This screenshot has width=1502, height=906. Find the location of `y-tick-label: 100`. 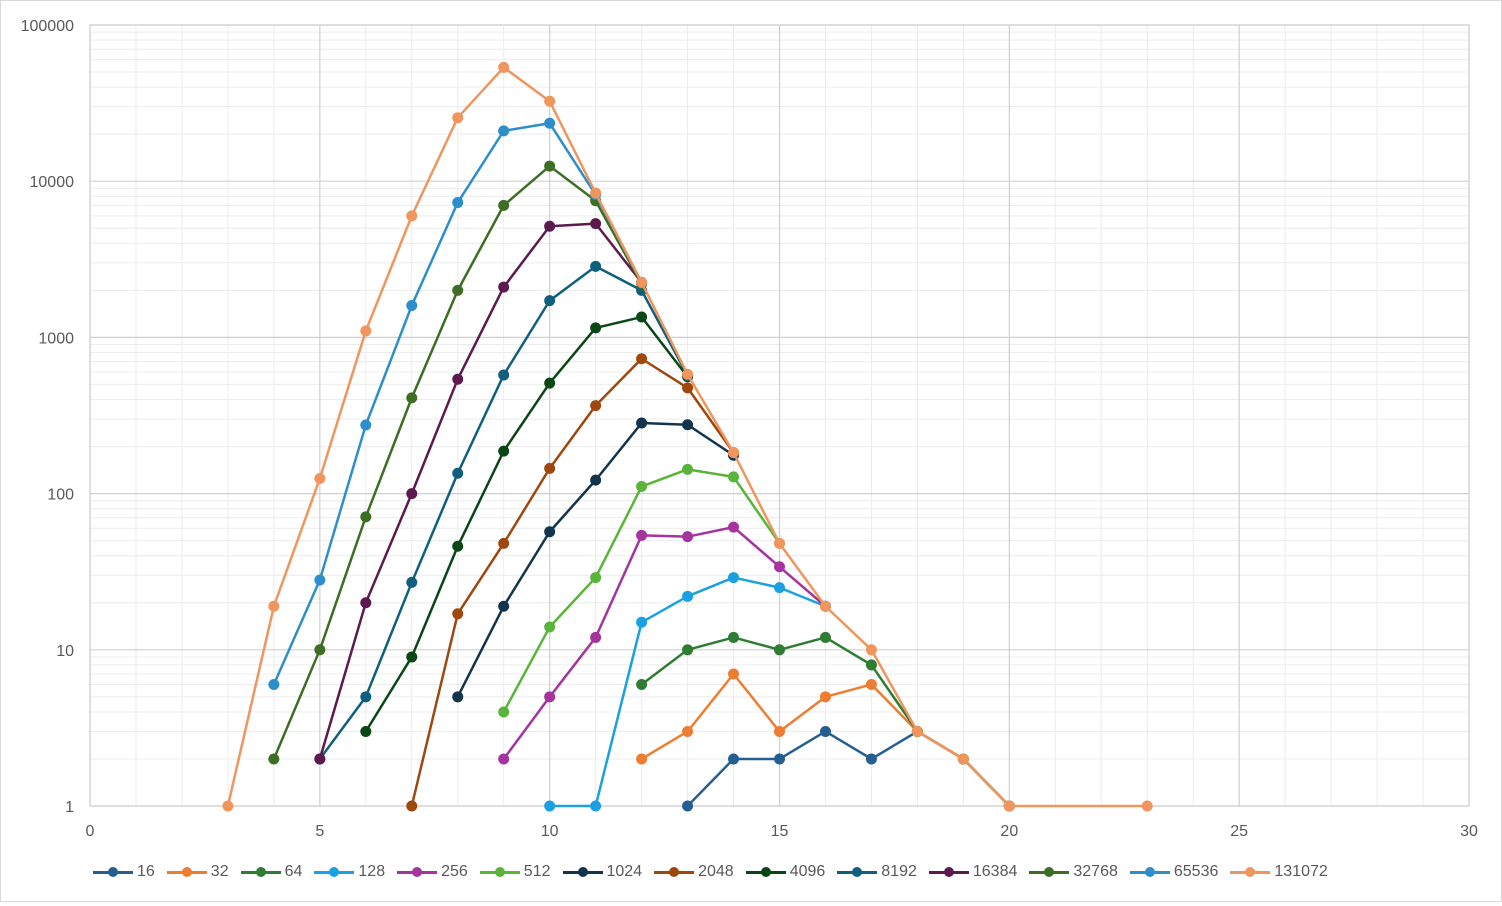

y-tick-label: 100 is located at coordinates (60, 495).